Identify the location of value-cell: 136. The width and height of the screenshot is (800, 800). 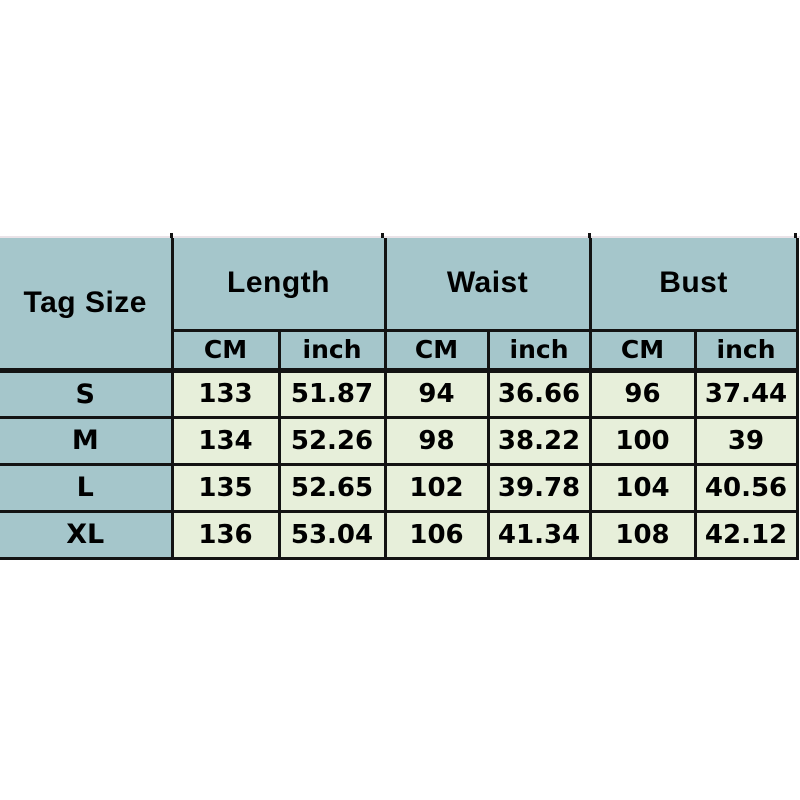
(225, 534).